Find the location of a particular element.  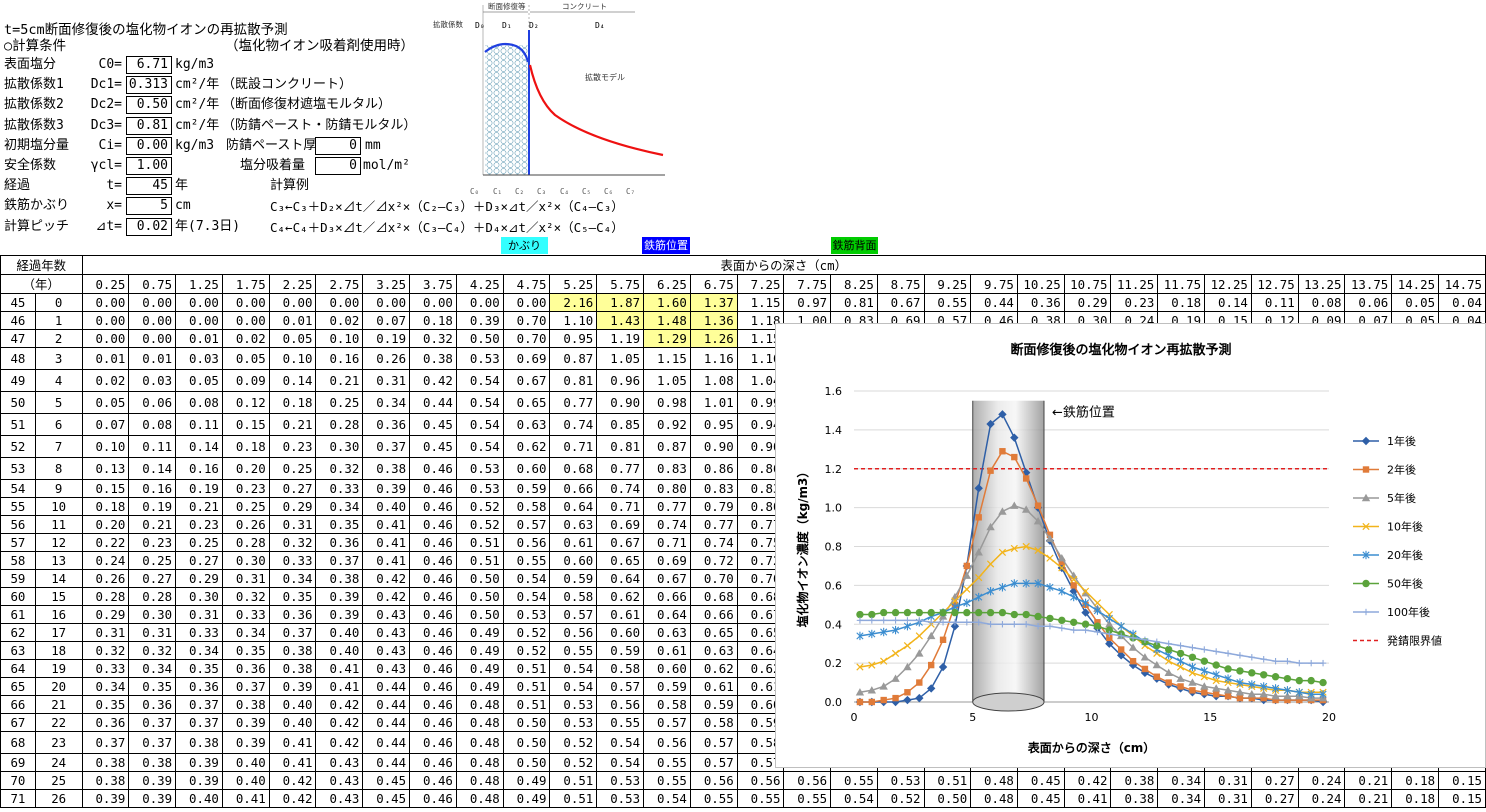

value-cell: 1.29 is located at coordinates (667, 338).